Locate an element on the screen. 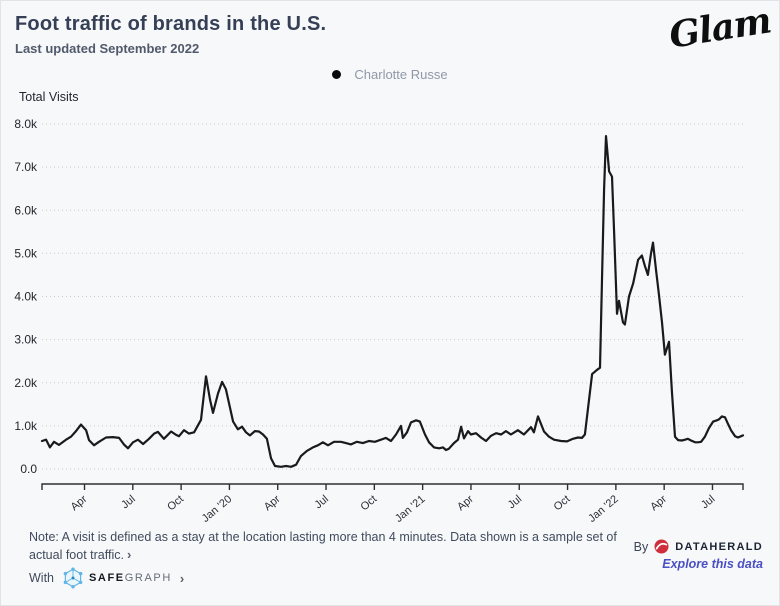 The width and height of the screenshot is (780, 606). y-axis-title: Total Visits is located at coordinates (49, 97).